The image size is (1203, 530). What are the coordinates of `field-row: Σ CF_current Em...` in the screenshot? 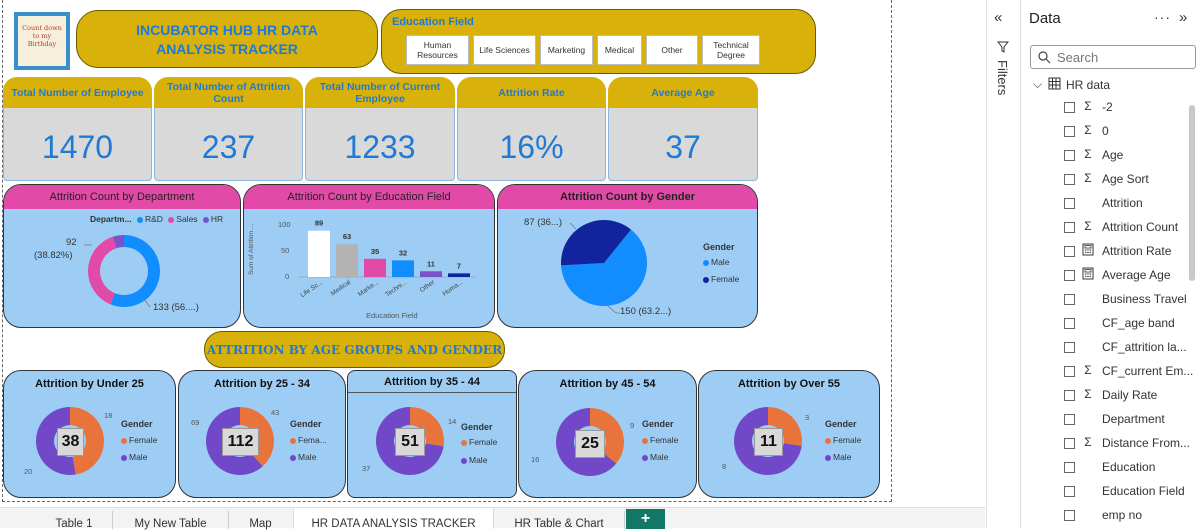 It's located at (1112, 372).